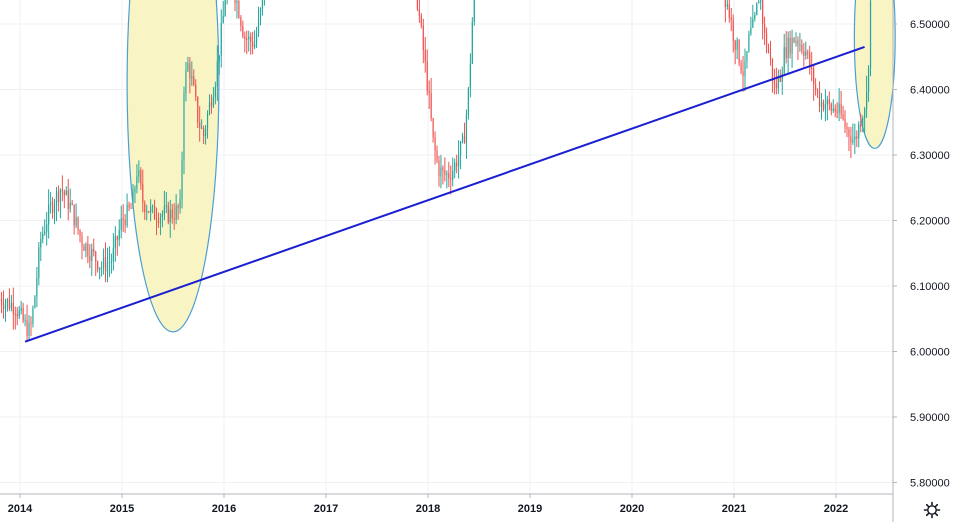 Image resolution: width=957 pixels, height=522 pixels. I want to click on y-tick-label: 6.30000, so click(930, 156).